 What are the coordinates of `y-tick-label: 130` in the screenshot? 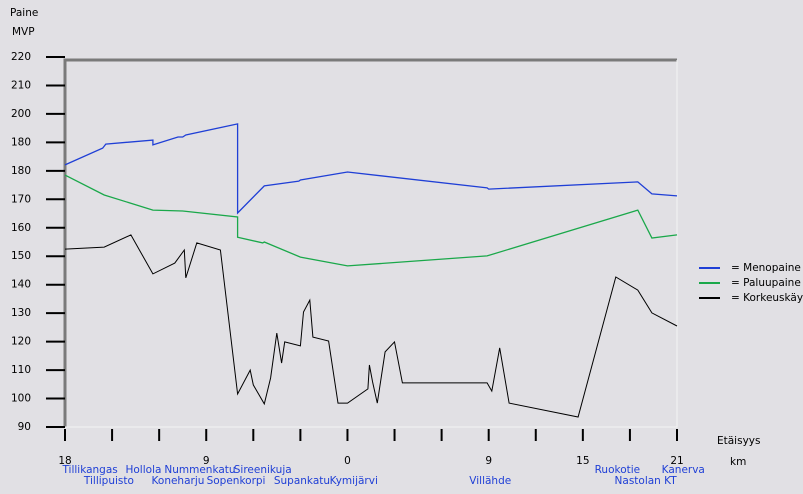 It's located at (21, 313).